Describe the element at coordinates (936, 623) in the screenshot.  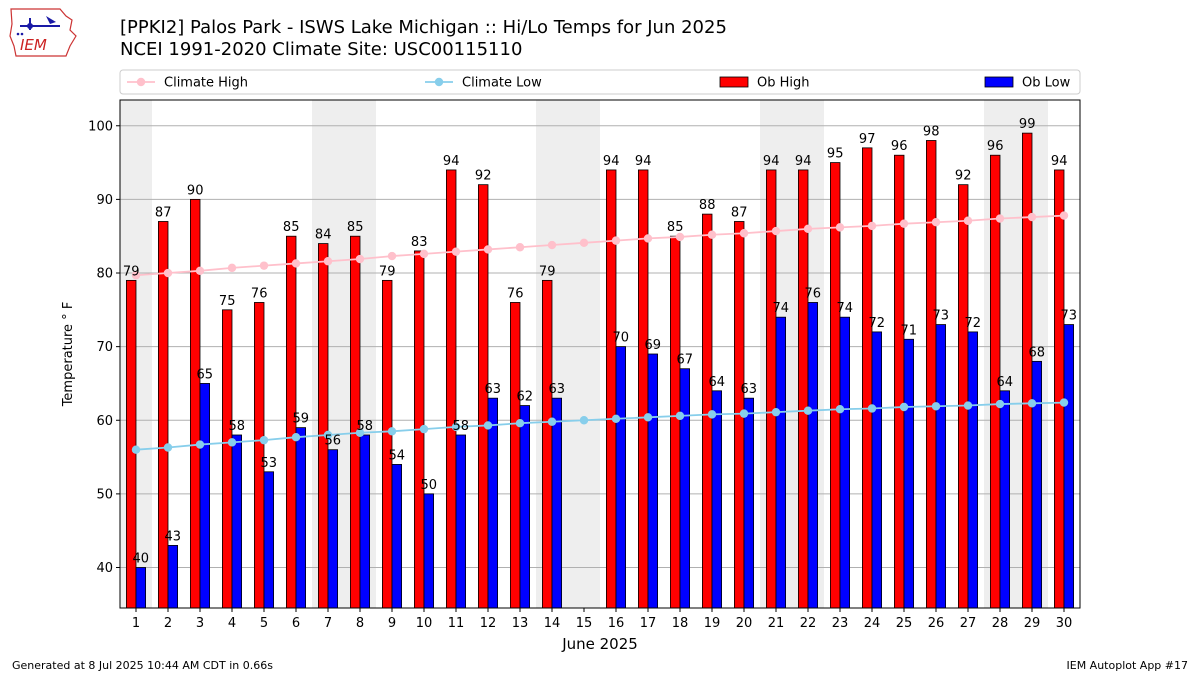
I see `x-tick-label-26: 26` at that location.